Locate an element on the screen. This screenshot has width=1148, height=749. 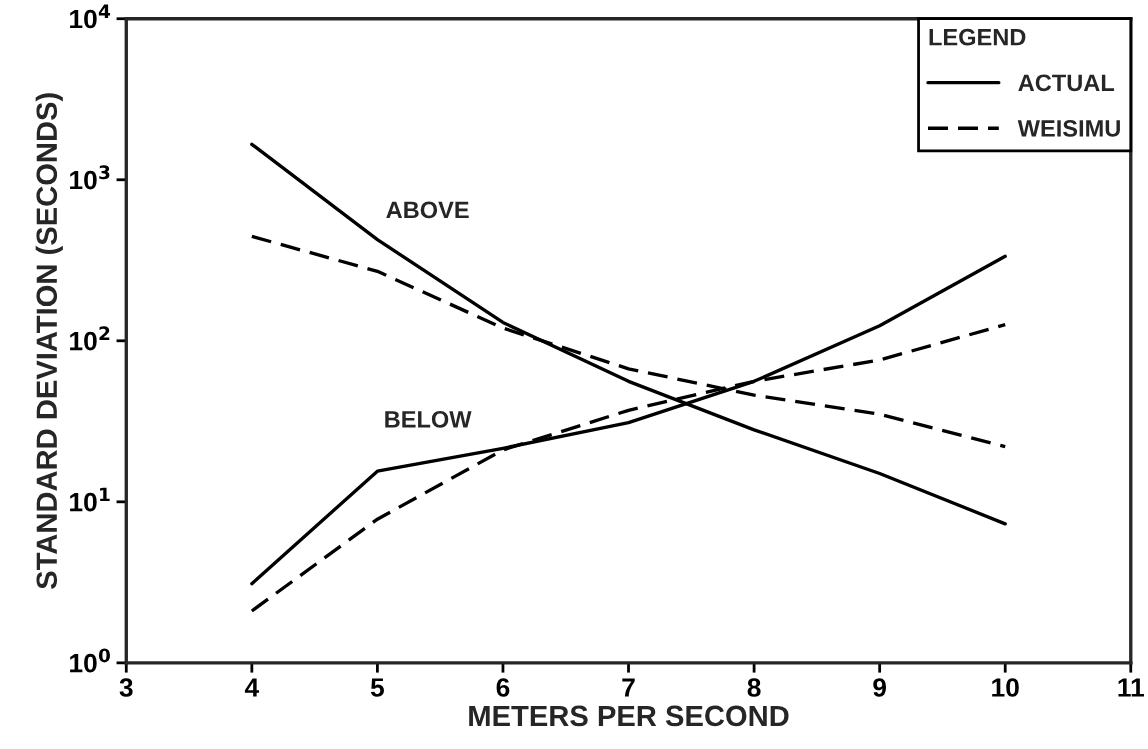
x-tick-label: 4 is located at coordinates (252, 687).